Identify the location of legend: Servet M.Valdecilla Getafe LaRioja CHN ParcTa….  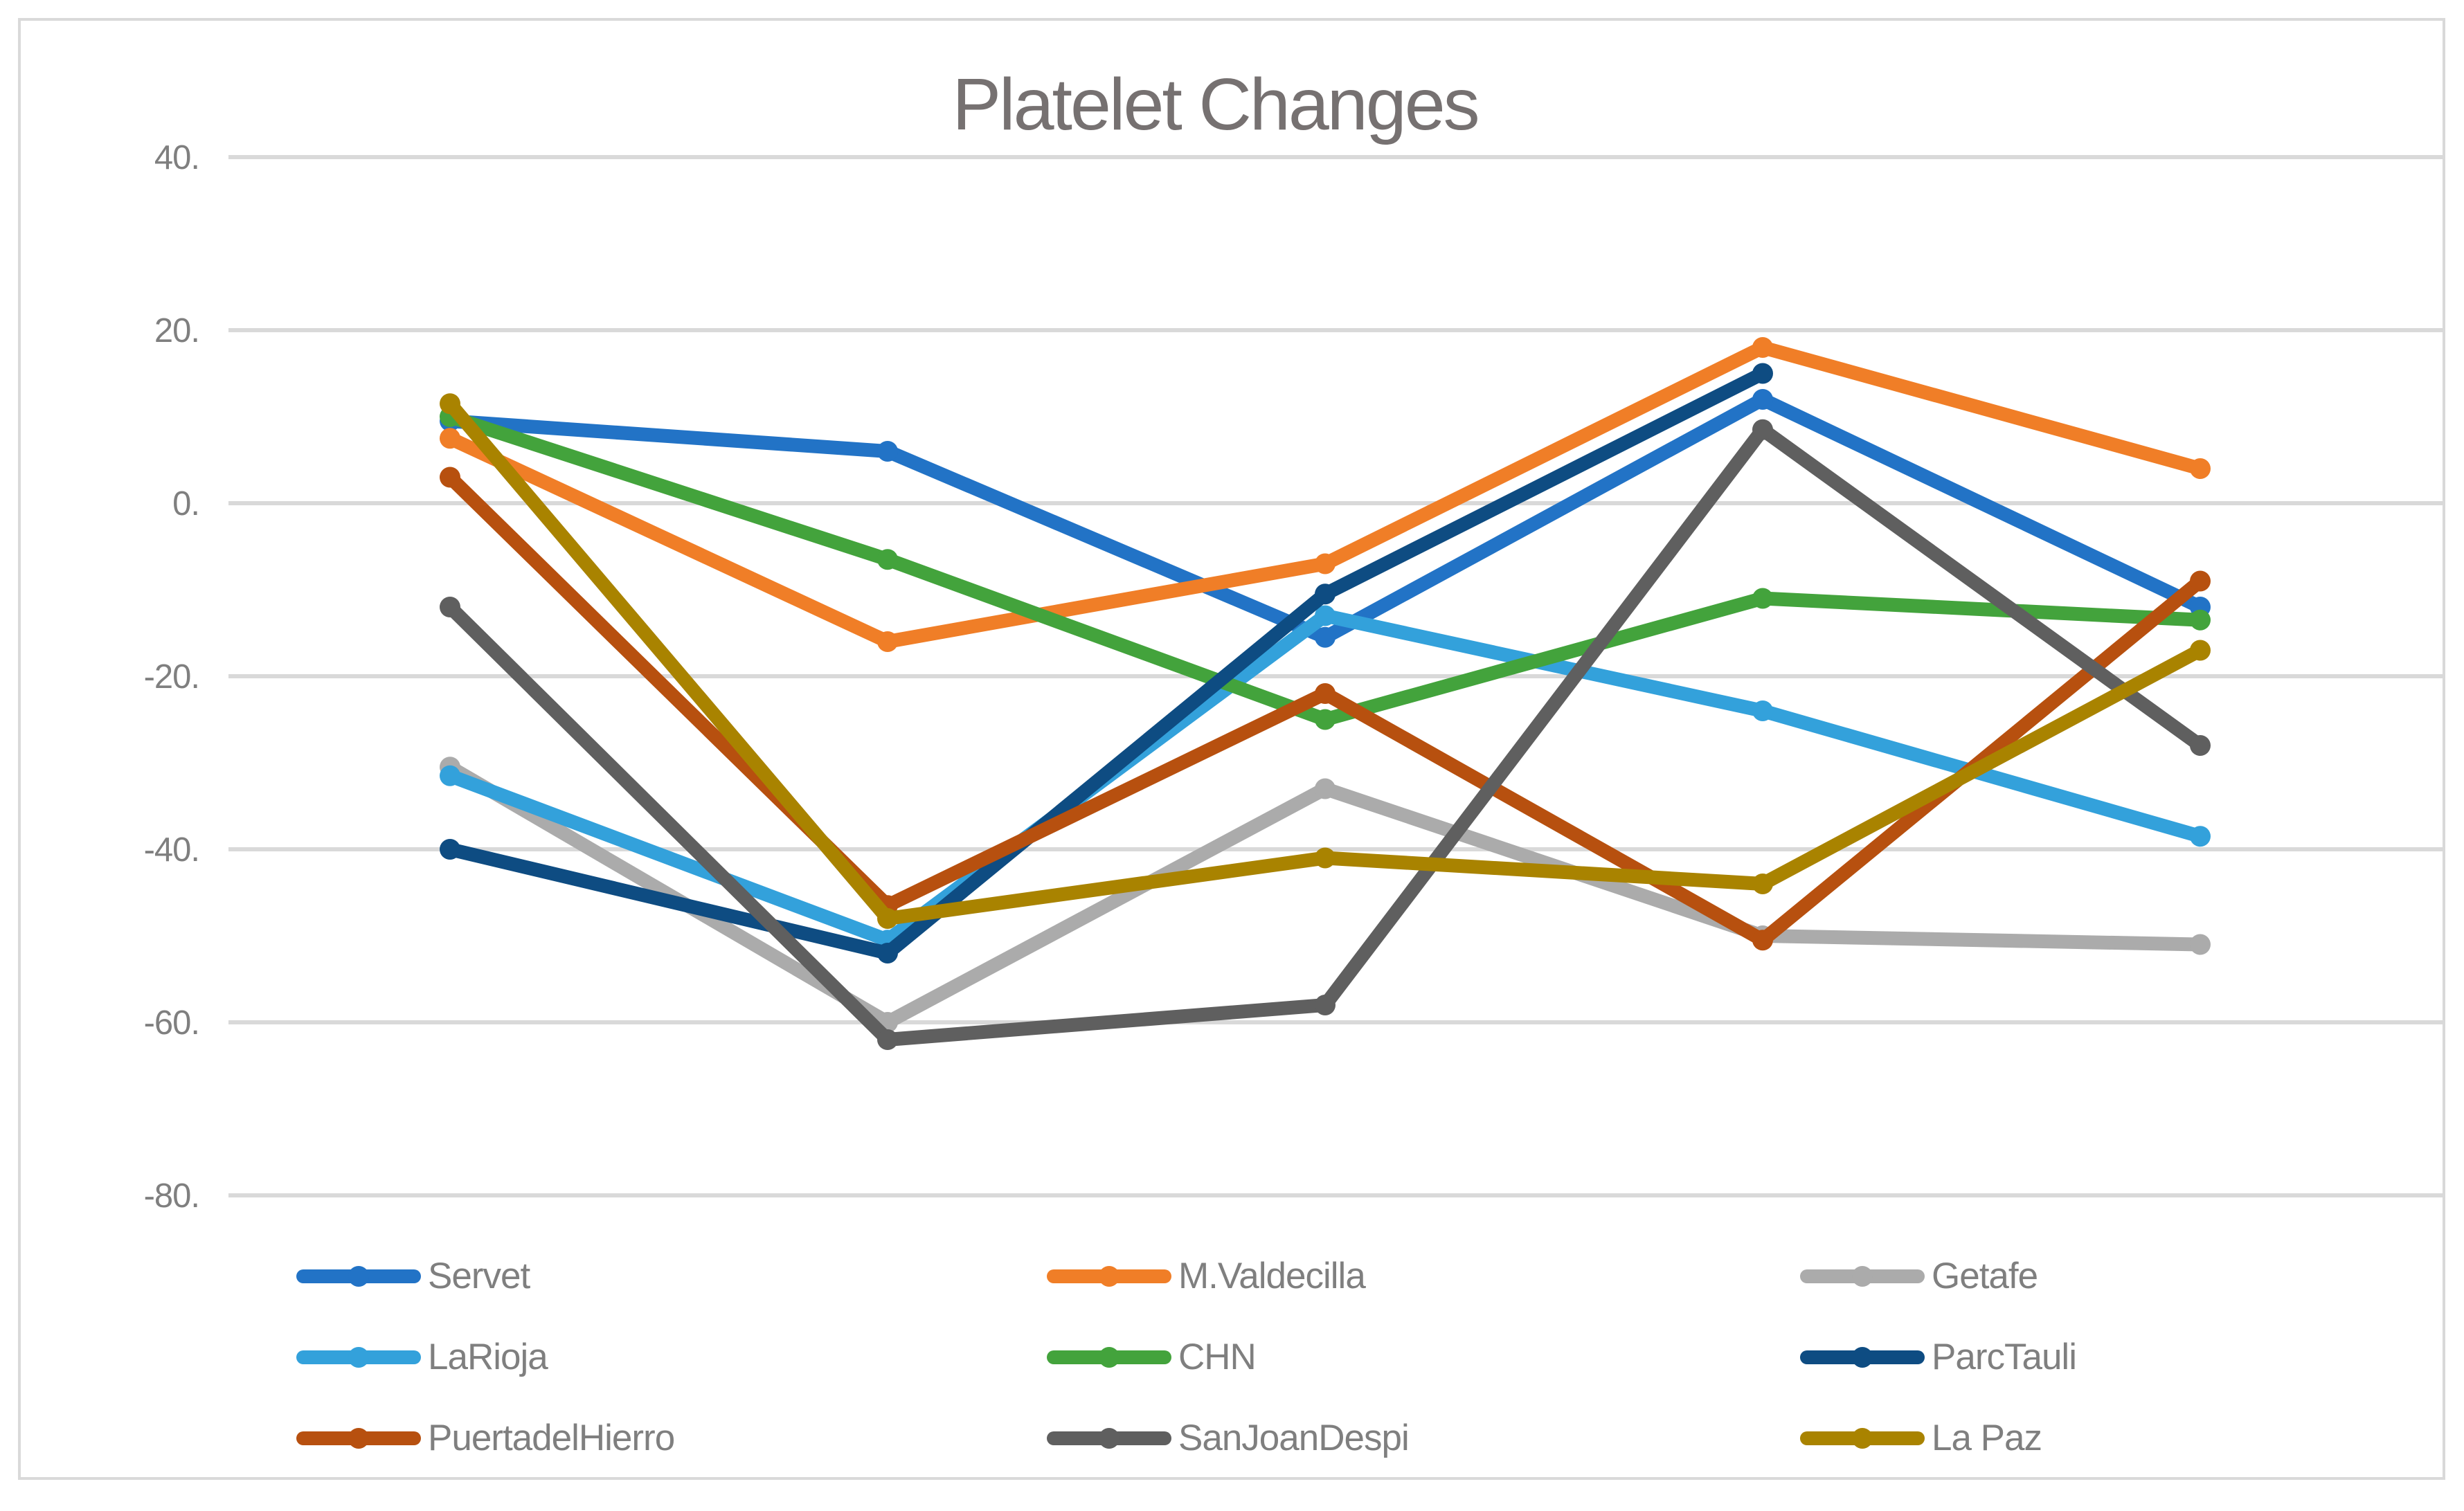
(1314, 1357).